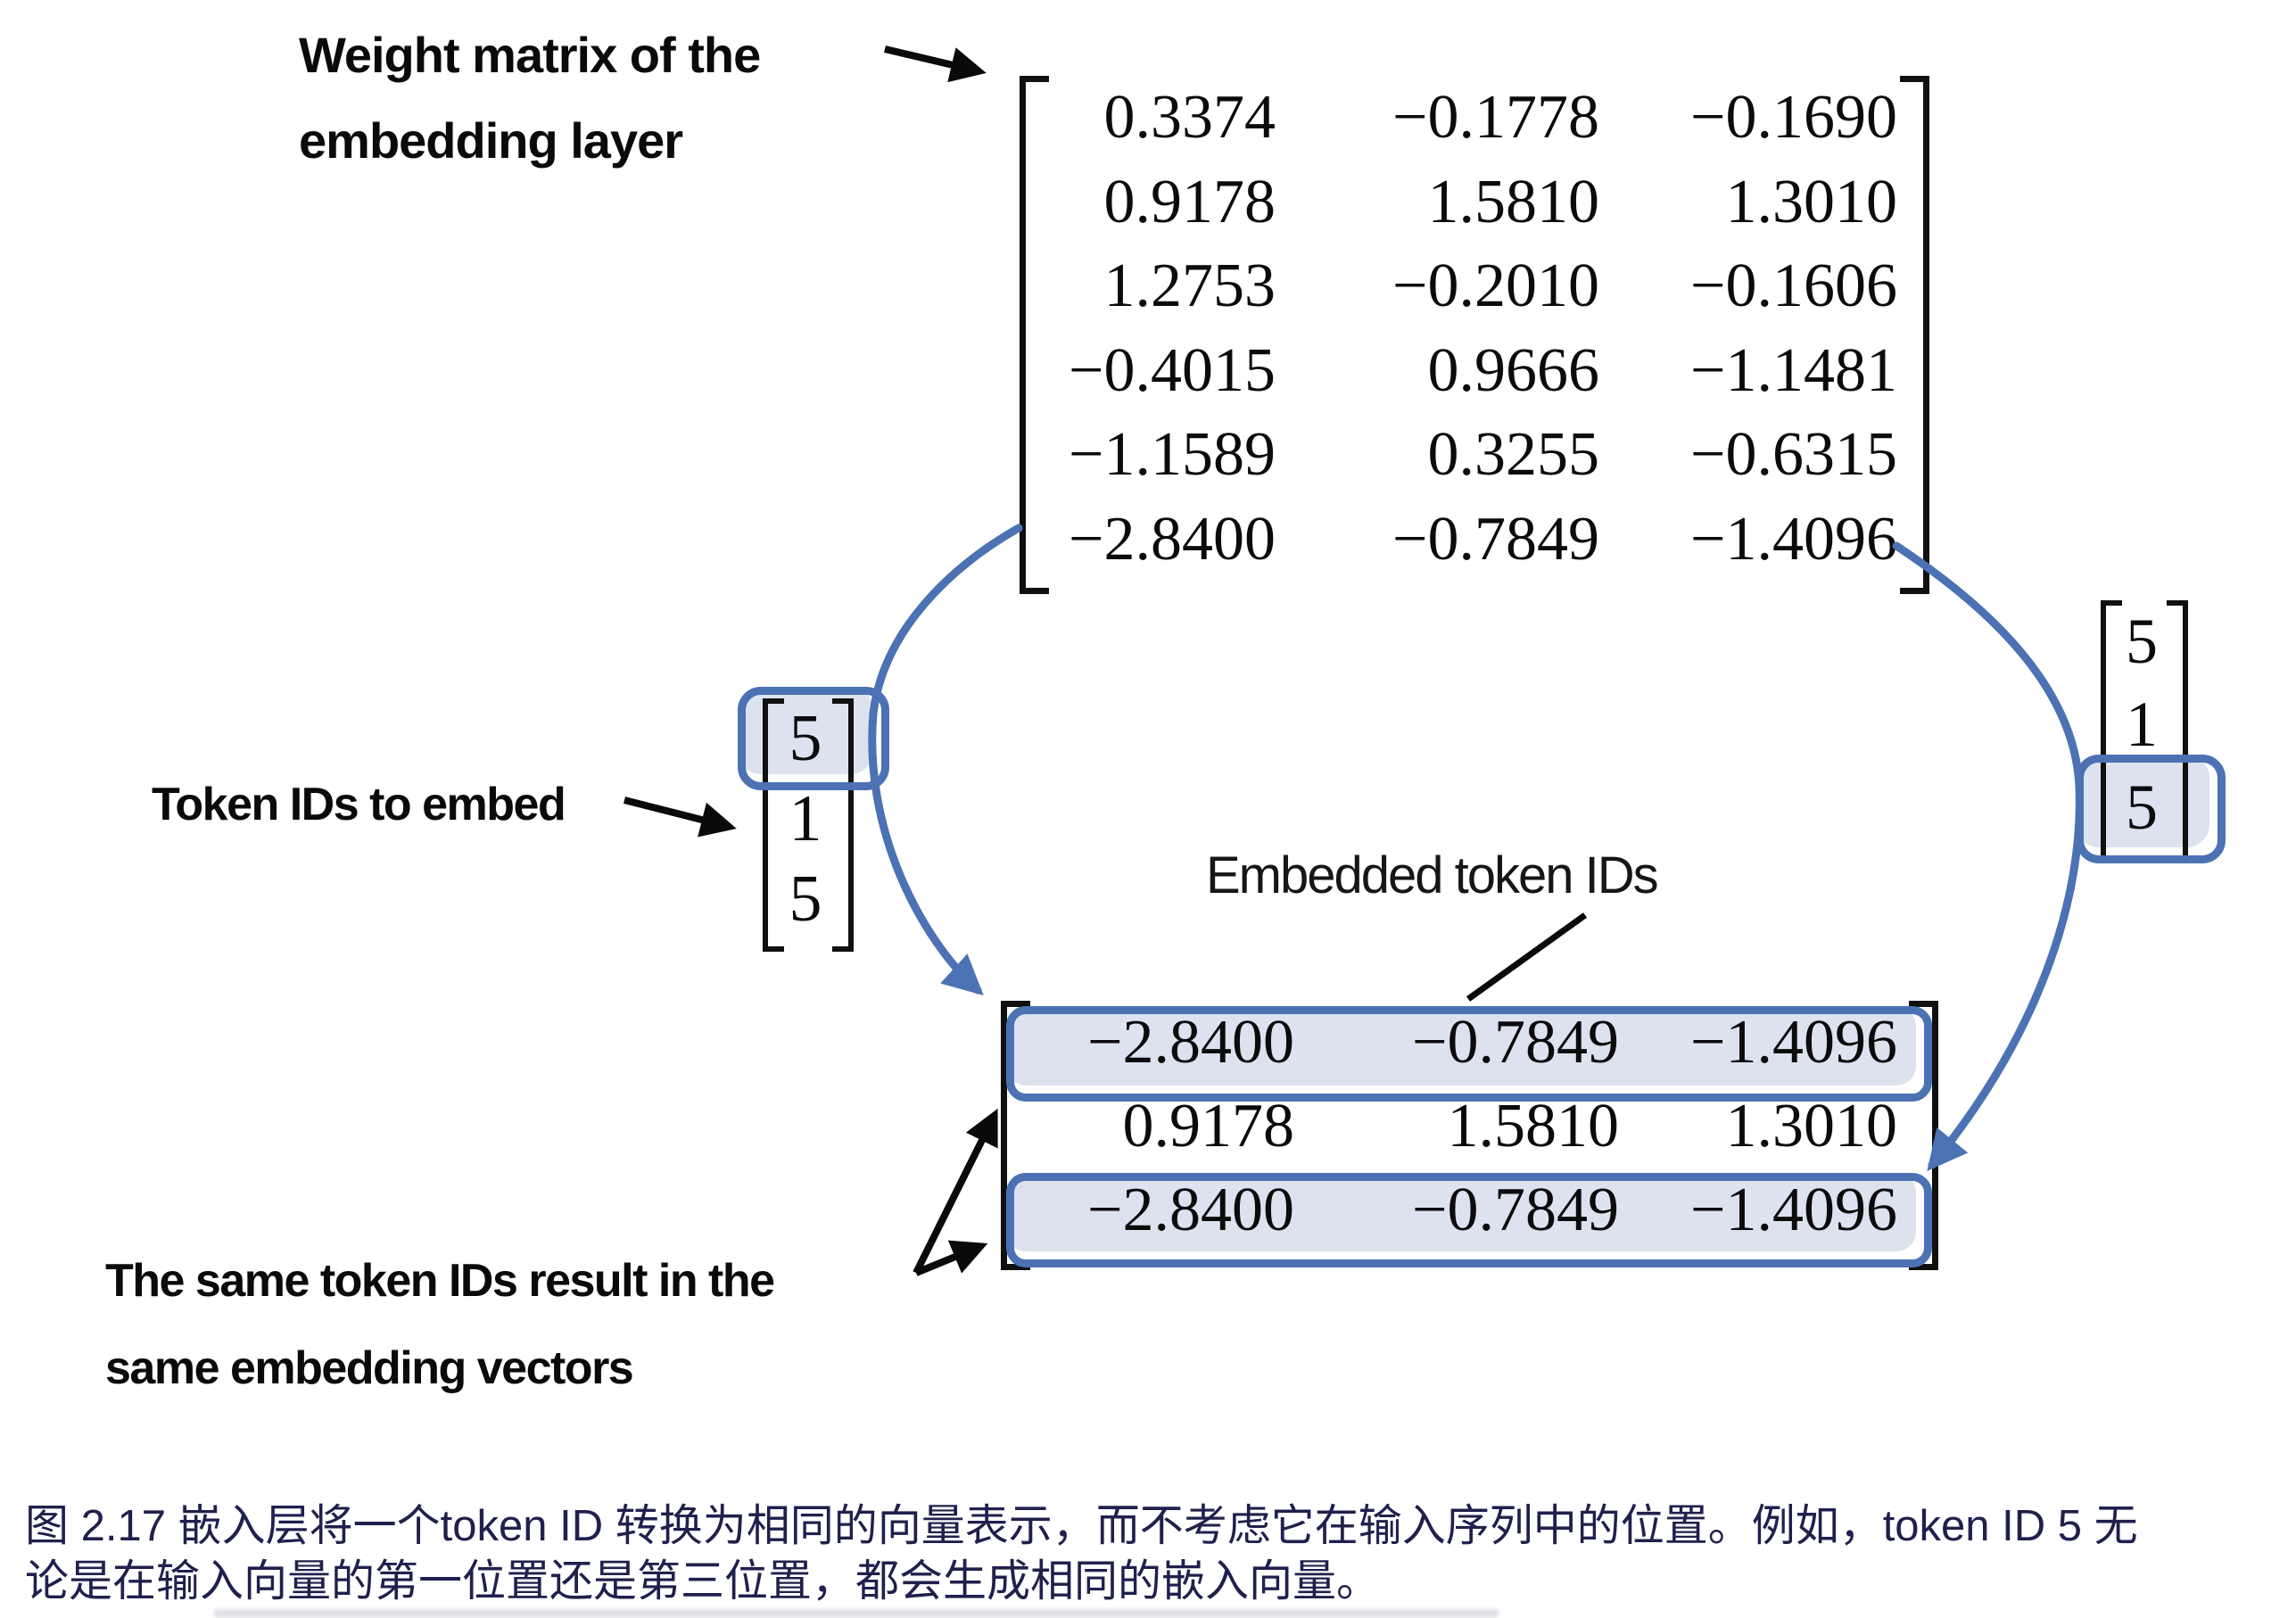 The image size is (2296, 1618). I want to click on weight-cell: −0.1778, so click(1495, 118).